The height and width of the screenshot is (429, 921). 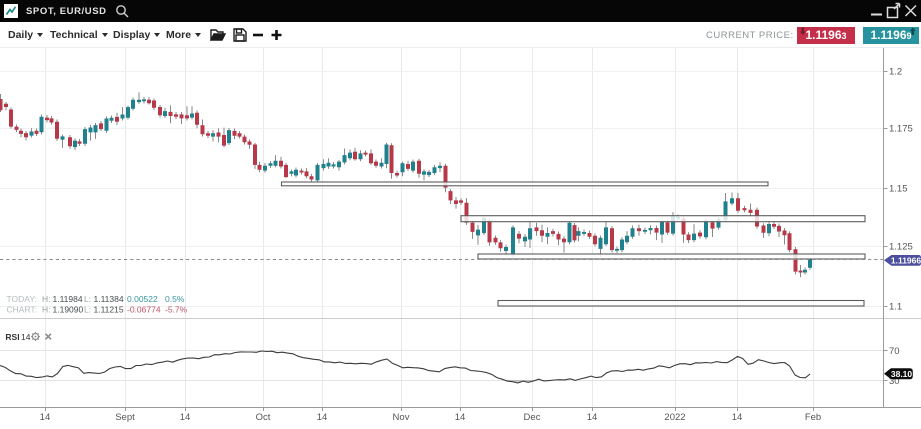 What do you see at coordinates (12, 337) in the screenshot?
I see `svg-text: RSI` at bounding box center [12, 337].